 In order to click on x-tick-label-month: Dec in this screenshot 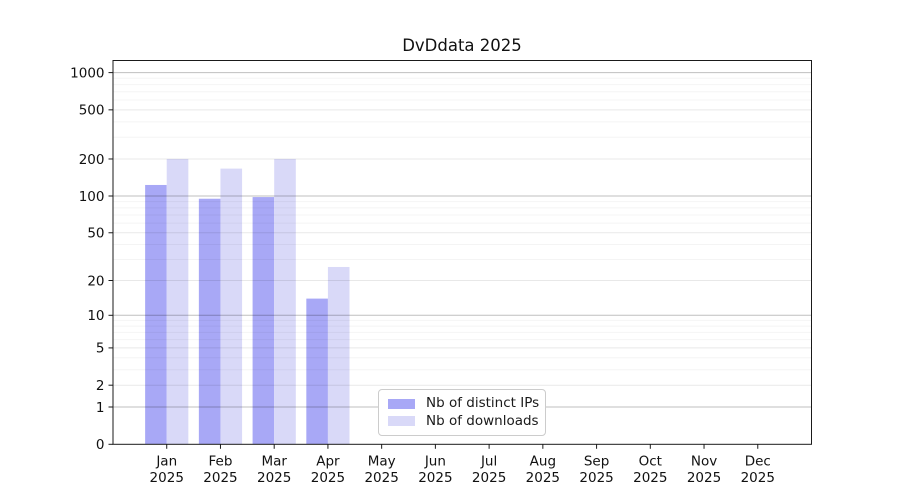, I will do `click(758, 461)`.